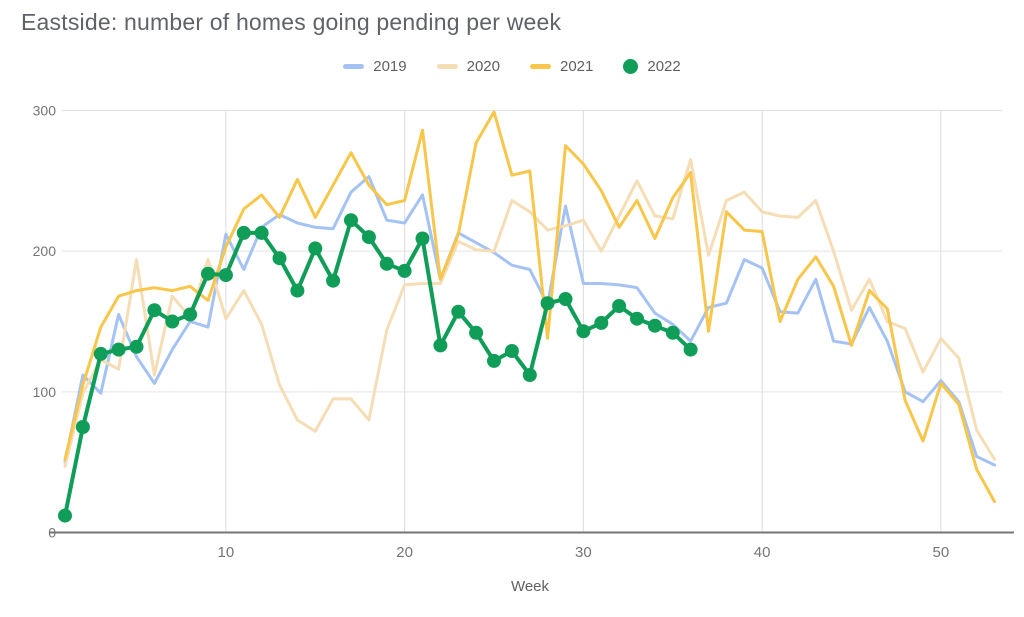 This screenshot has height=617, width=1024. What do you see at coordinates (390, 66) in the screenshot?
I see `legend-label-2019: 2019` at bounding box center [390, 66].